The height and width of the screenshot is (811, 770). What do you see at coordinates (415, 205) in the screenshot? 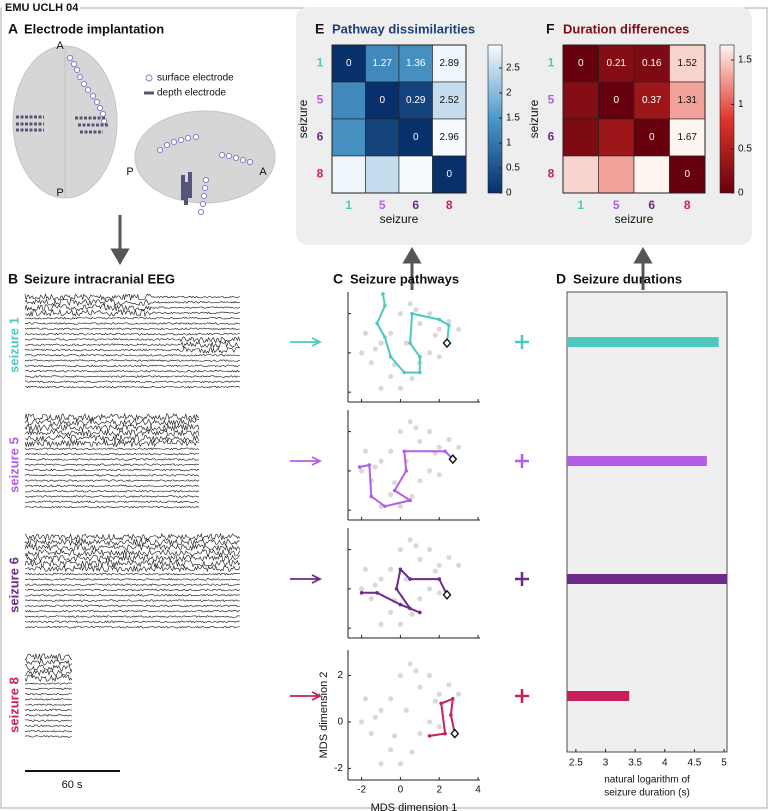
I see `x-tick-label: 6` at bounding box center [415, 205].